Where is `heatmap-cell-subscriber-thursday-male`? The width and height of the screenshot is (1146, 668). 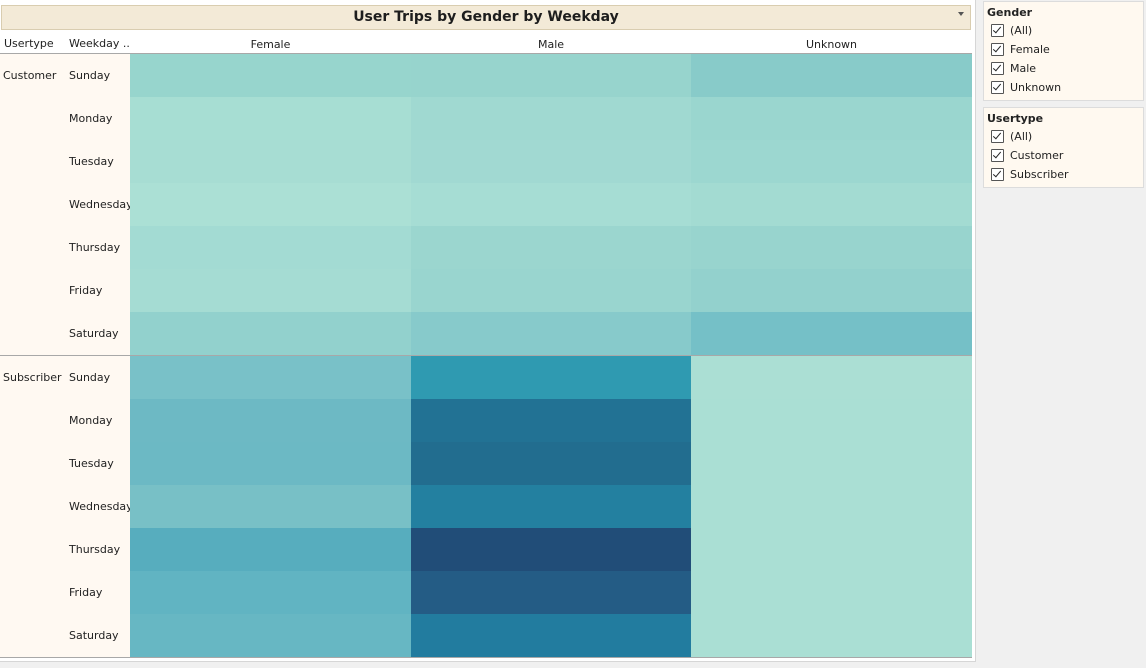
heatmap-cell-subscriber-thursday-male is located at coordinates (551, 549).